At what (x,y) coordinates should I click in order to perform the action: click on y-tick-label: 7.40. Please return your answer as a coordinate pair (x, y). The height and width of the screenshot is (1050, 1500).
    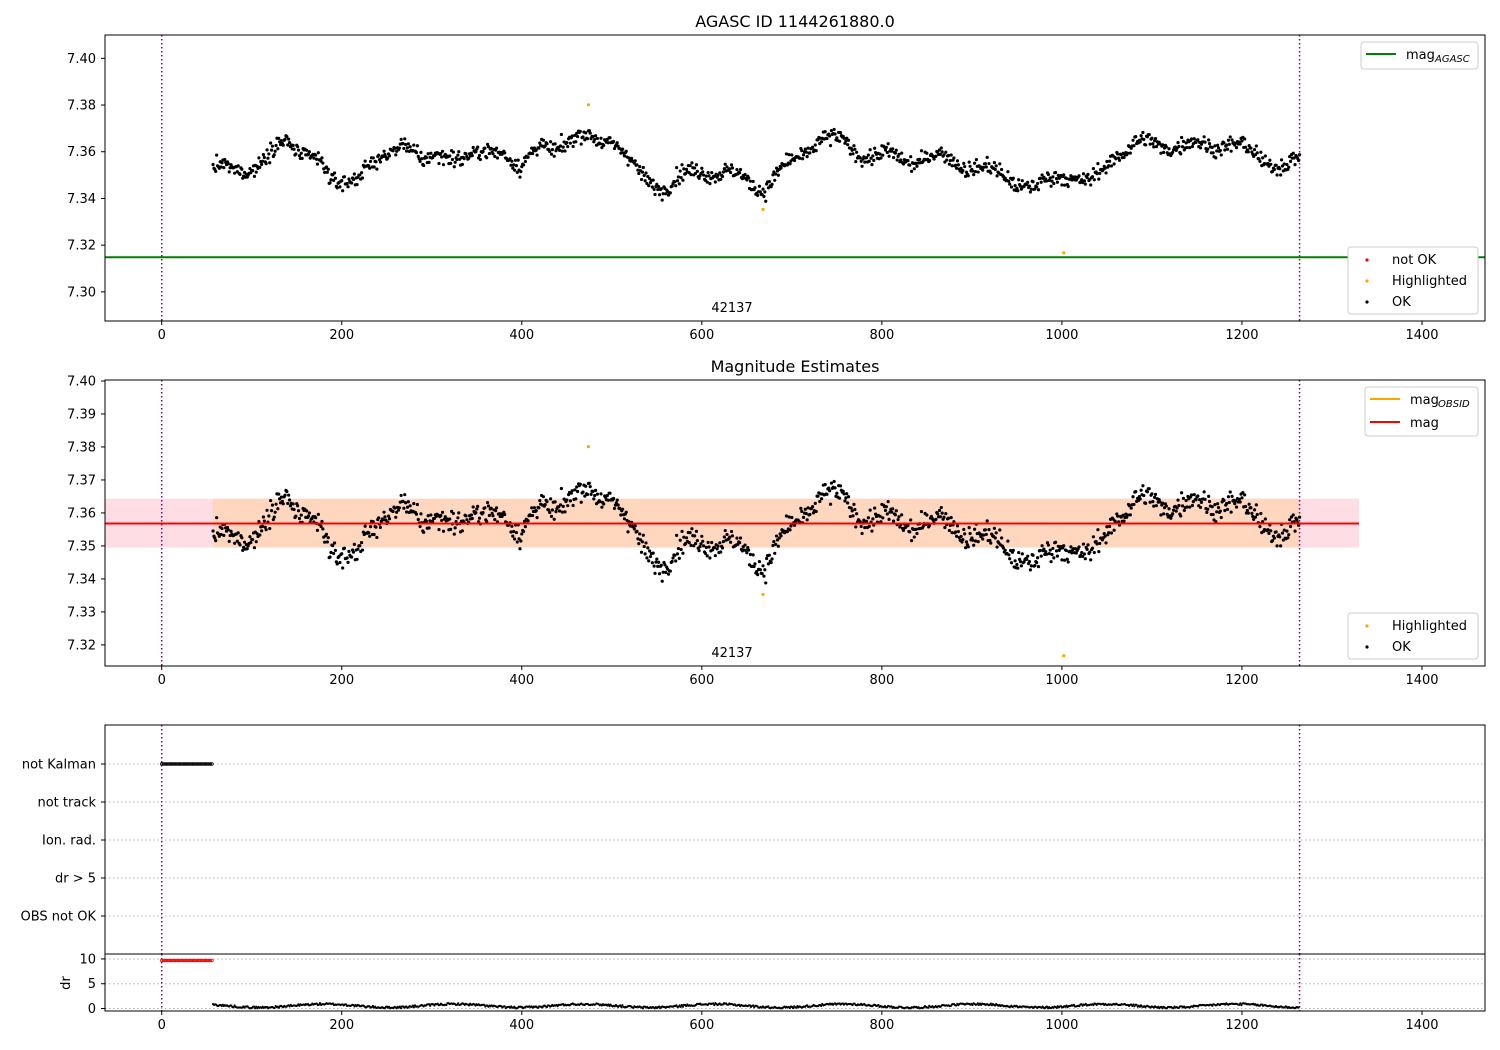
    Looking at the image, I should click on (81, 381).